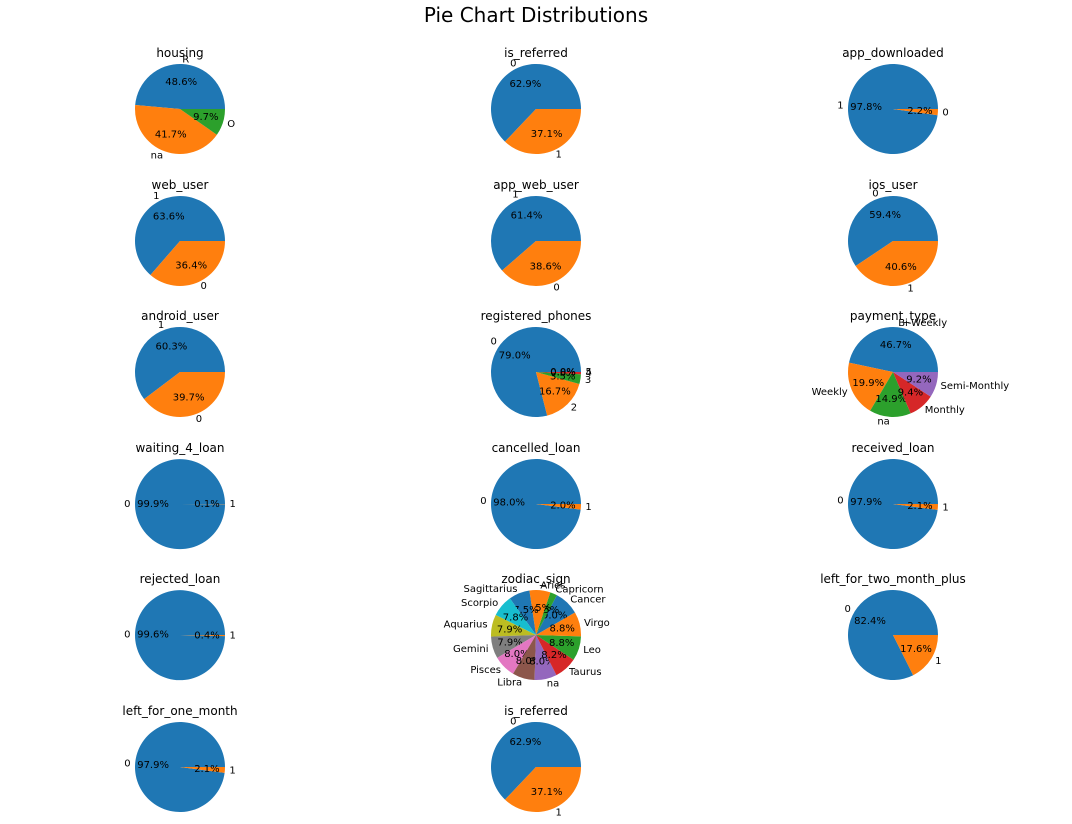 The image size is (1072, 824). Describe the element at coordinates (555, 391) in the screenshot. I see `slice-percent-label: 16.7%` at that location.